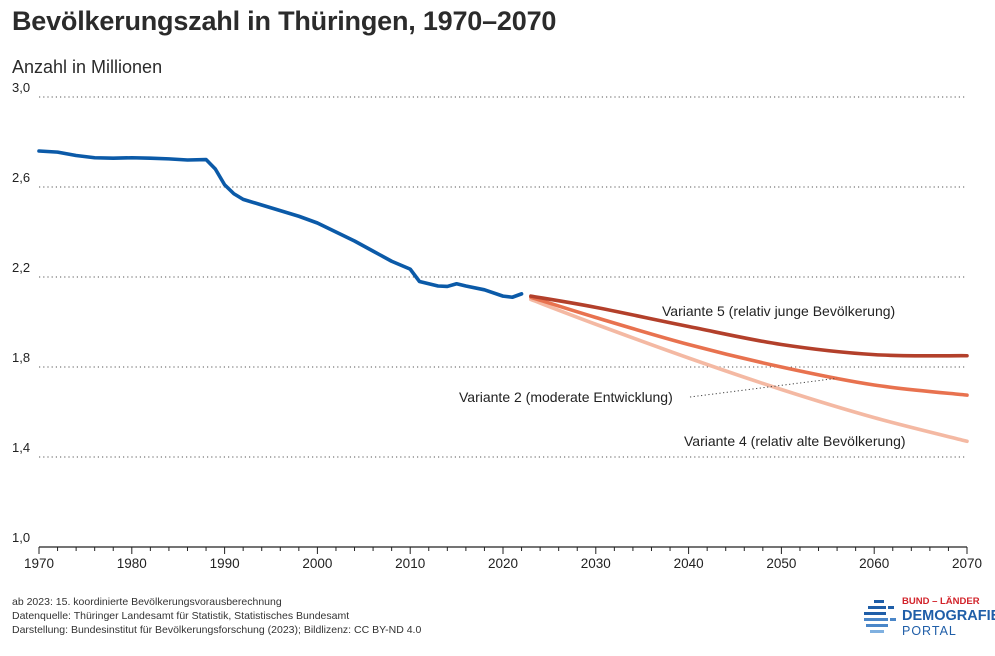  Describe the element at coordinates (39, 563) in the screenshot. I see `x-tick-label: 1970` at that location.